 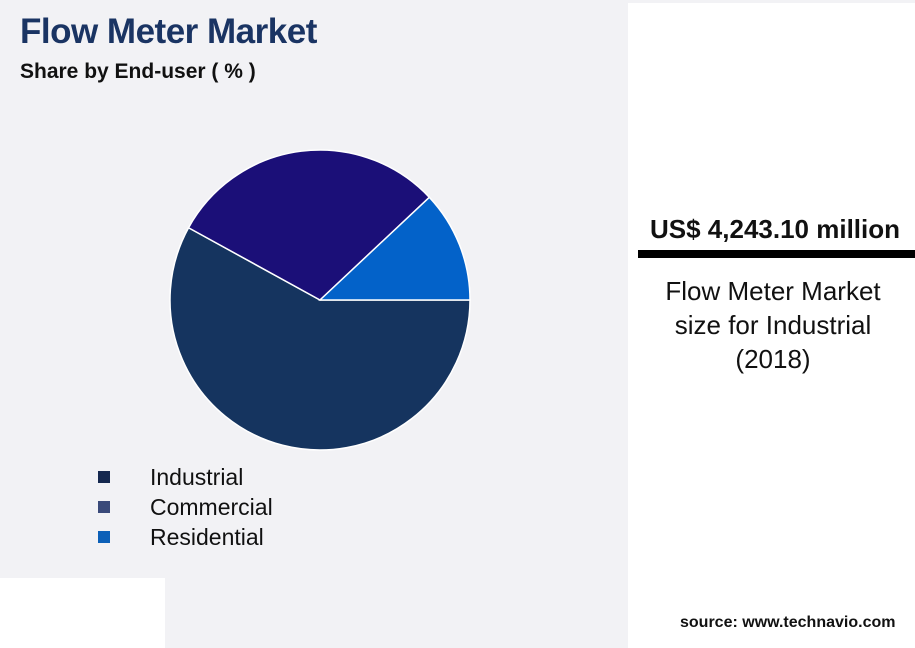 I want to click on legend-label-industrial: Industrial, so click(x=197, y=476).